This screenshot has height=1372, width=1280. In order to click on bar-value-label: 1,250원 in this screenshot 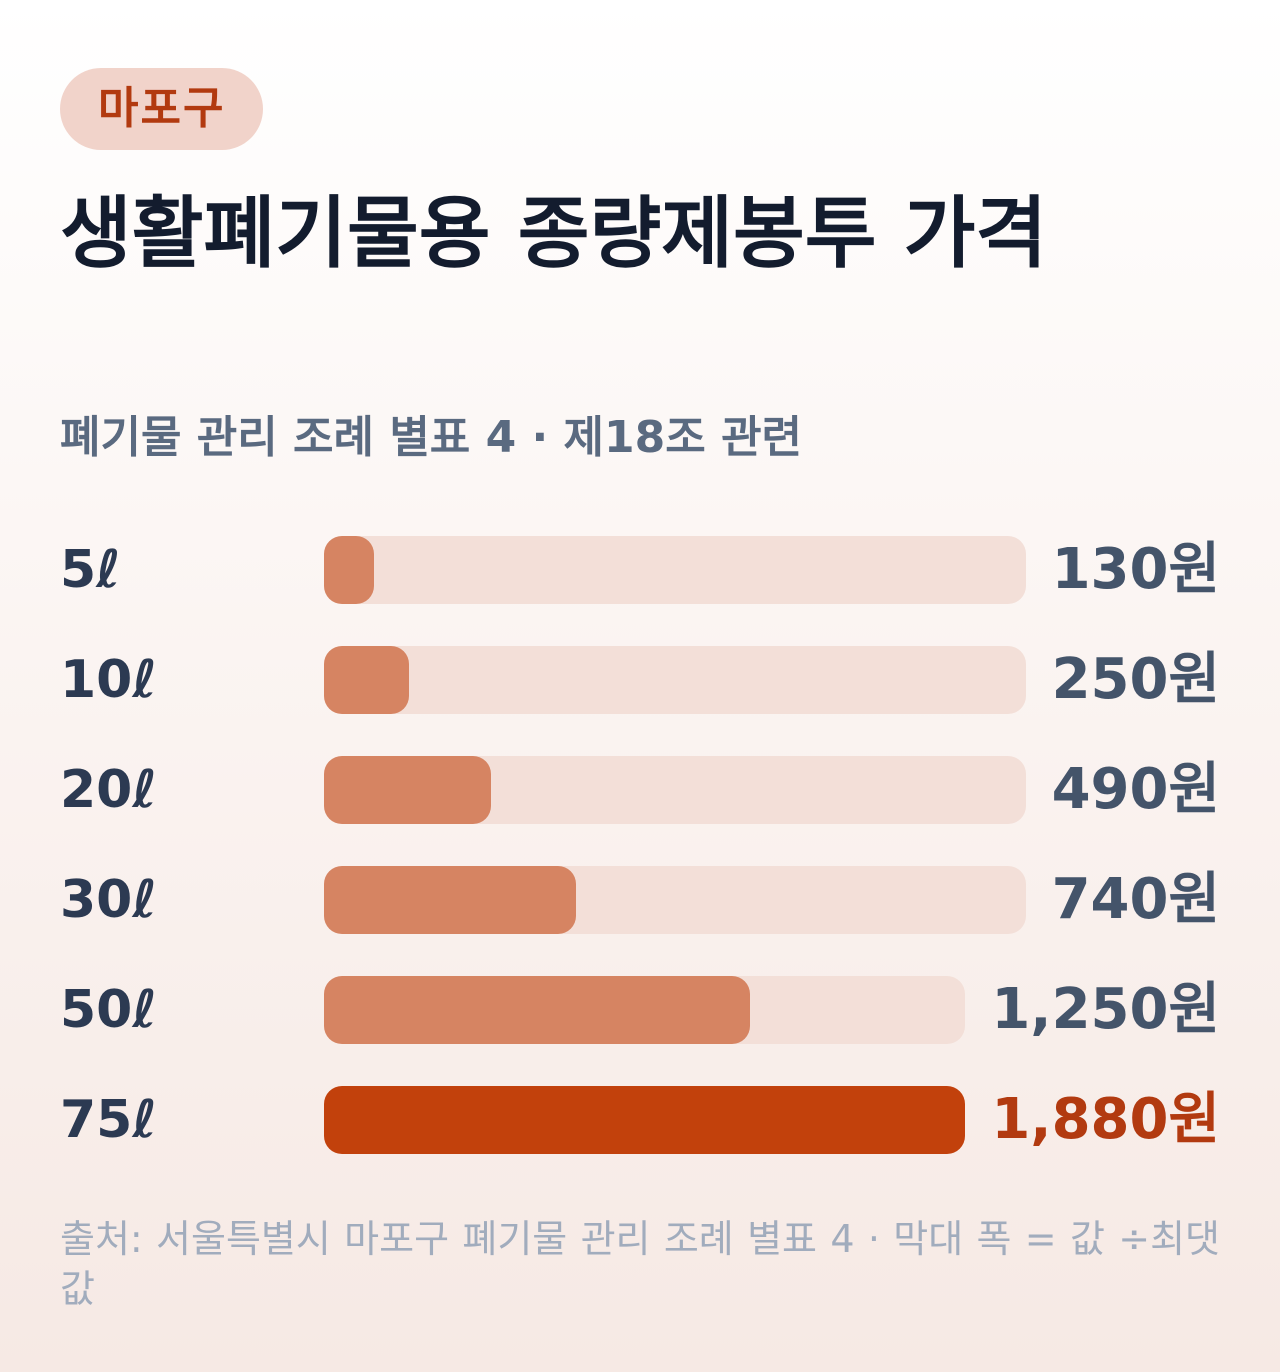, I will do `click(1105, 1009)`.